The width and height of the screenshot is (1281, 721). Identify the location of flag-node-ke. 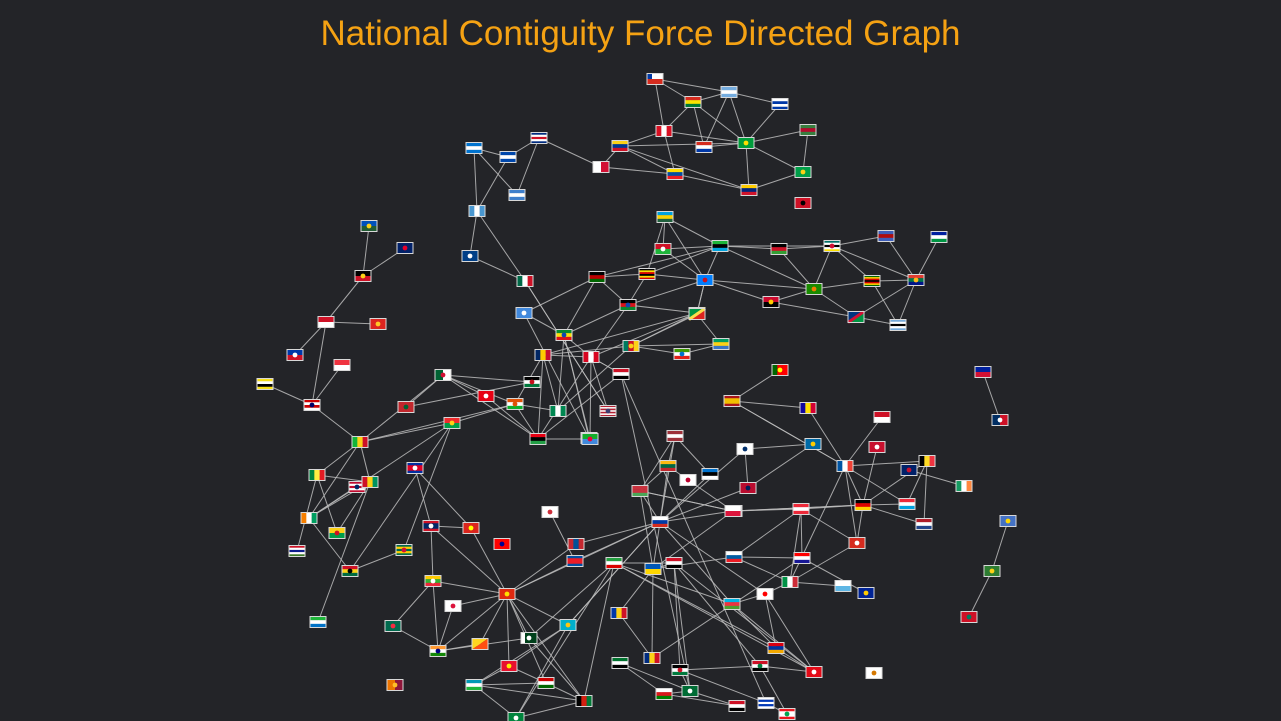
(597, 277).